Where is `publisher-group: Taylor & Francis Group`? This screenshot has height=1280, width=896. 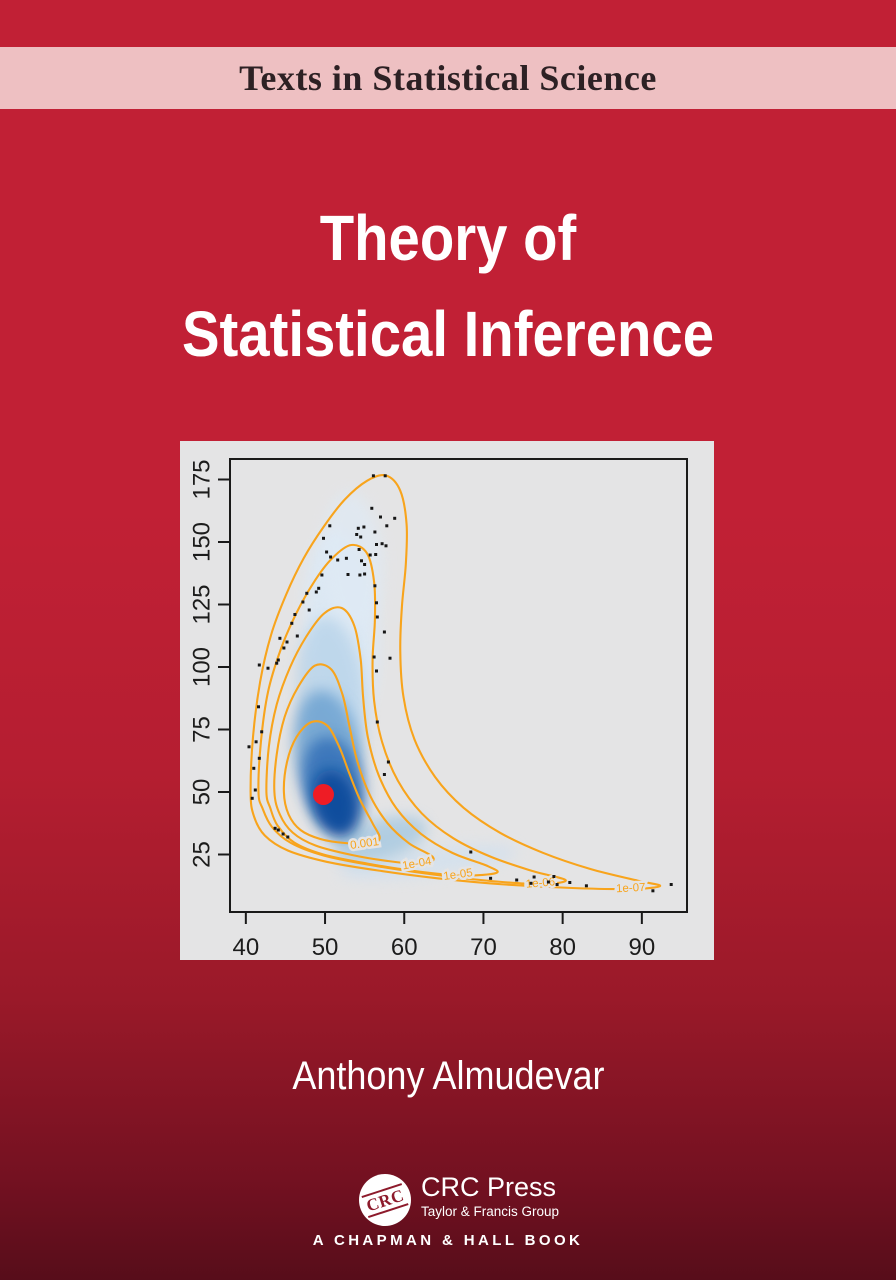 publisher-group: Taylor & Francis Group is located at coordinates (490, 1211).